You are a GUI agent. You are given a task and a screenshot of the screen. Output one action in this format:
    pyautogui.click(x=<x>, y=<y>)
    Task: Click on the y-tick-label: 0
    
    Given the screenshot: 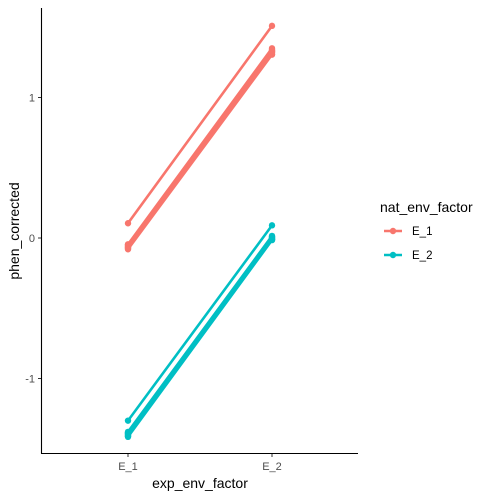 What is the action you would take?
    pyautogui.click(x=32, y=239)
    